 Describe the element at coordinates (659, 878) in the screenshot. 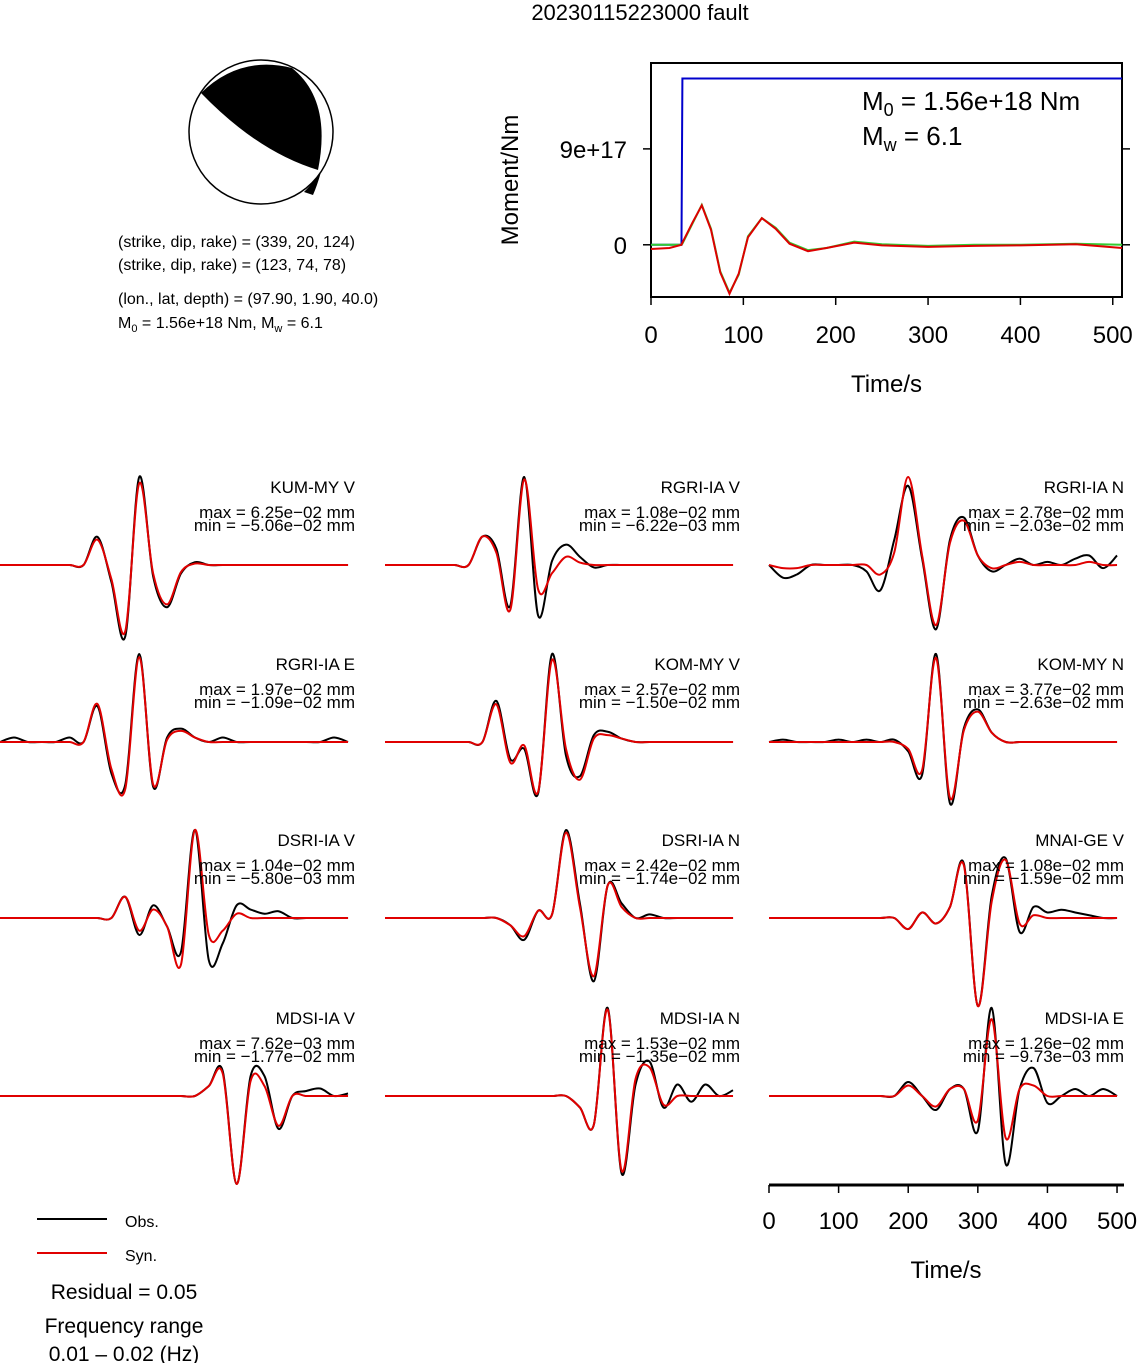

I see `min-label: min = −1.74e−02 mm` at that location.